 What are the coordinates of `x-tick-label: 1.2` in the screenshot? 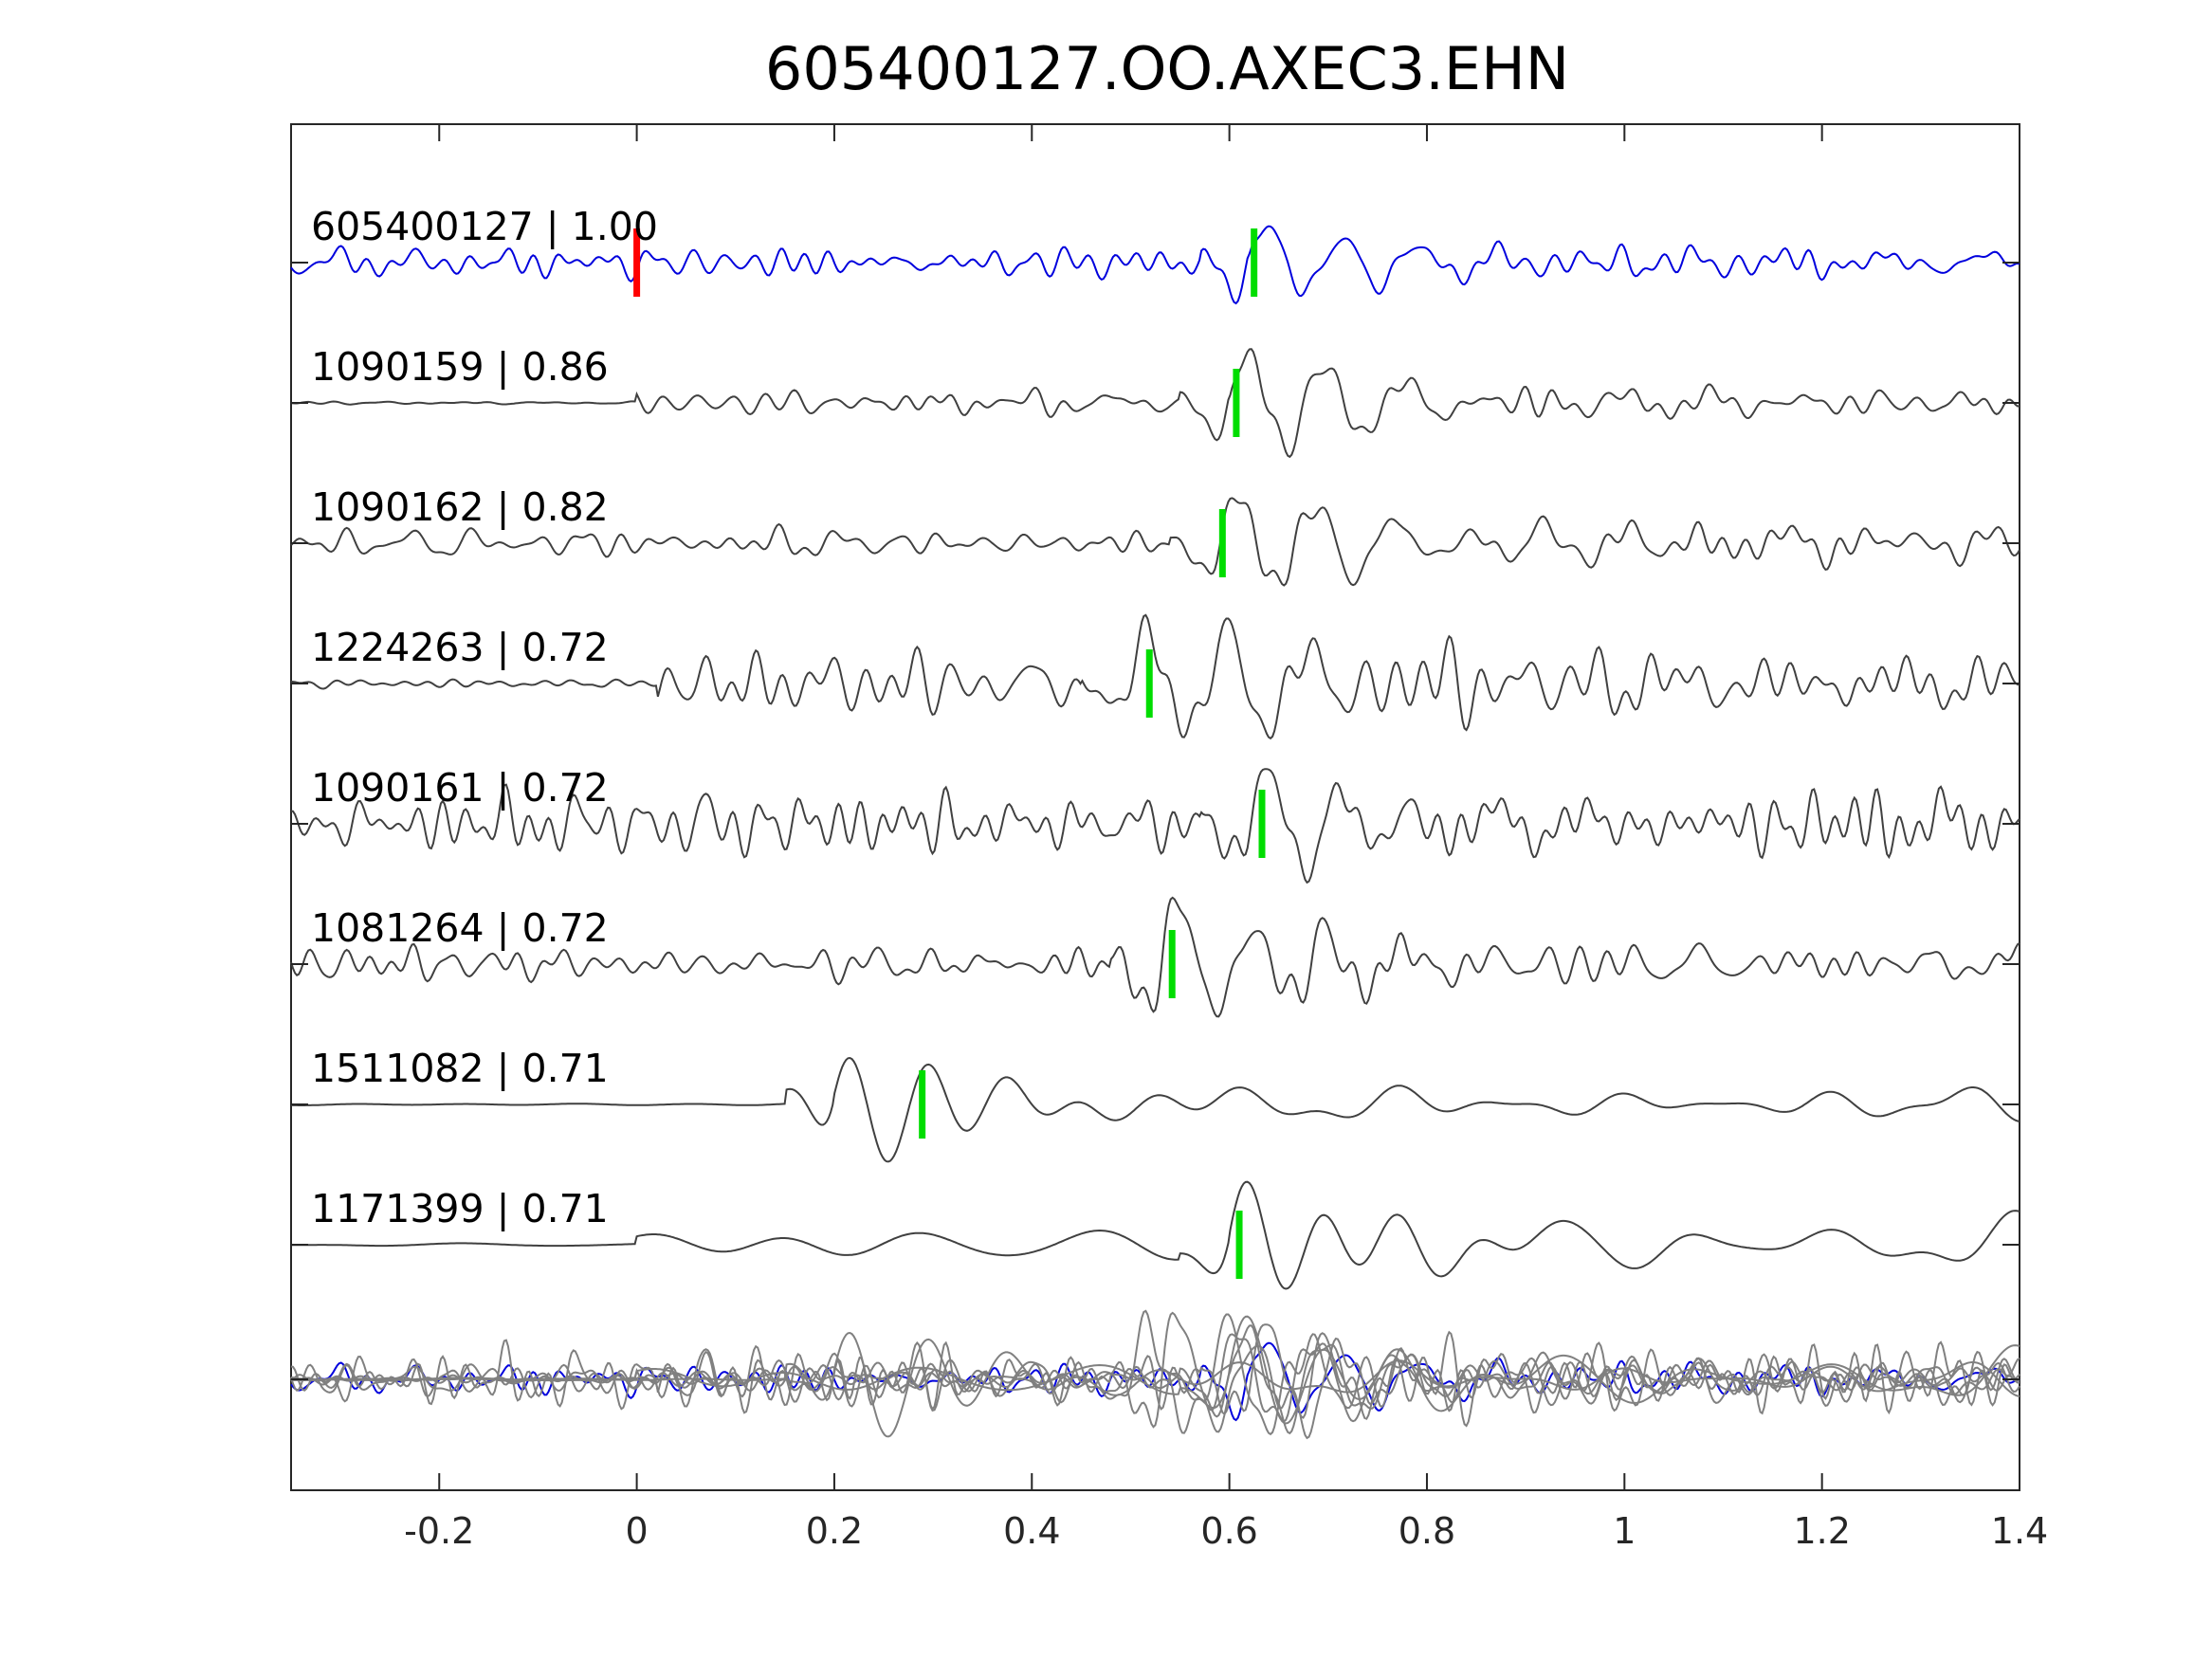 It's located at (1821, 1531).